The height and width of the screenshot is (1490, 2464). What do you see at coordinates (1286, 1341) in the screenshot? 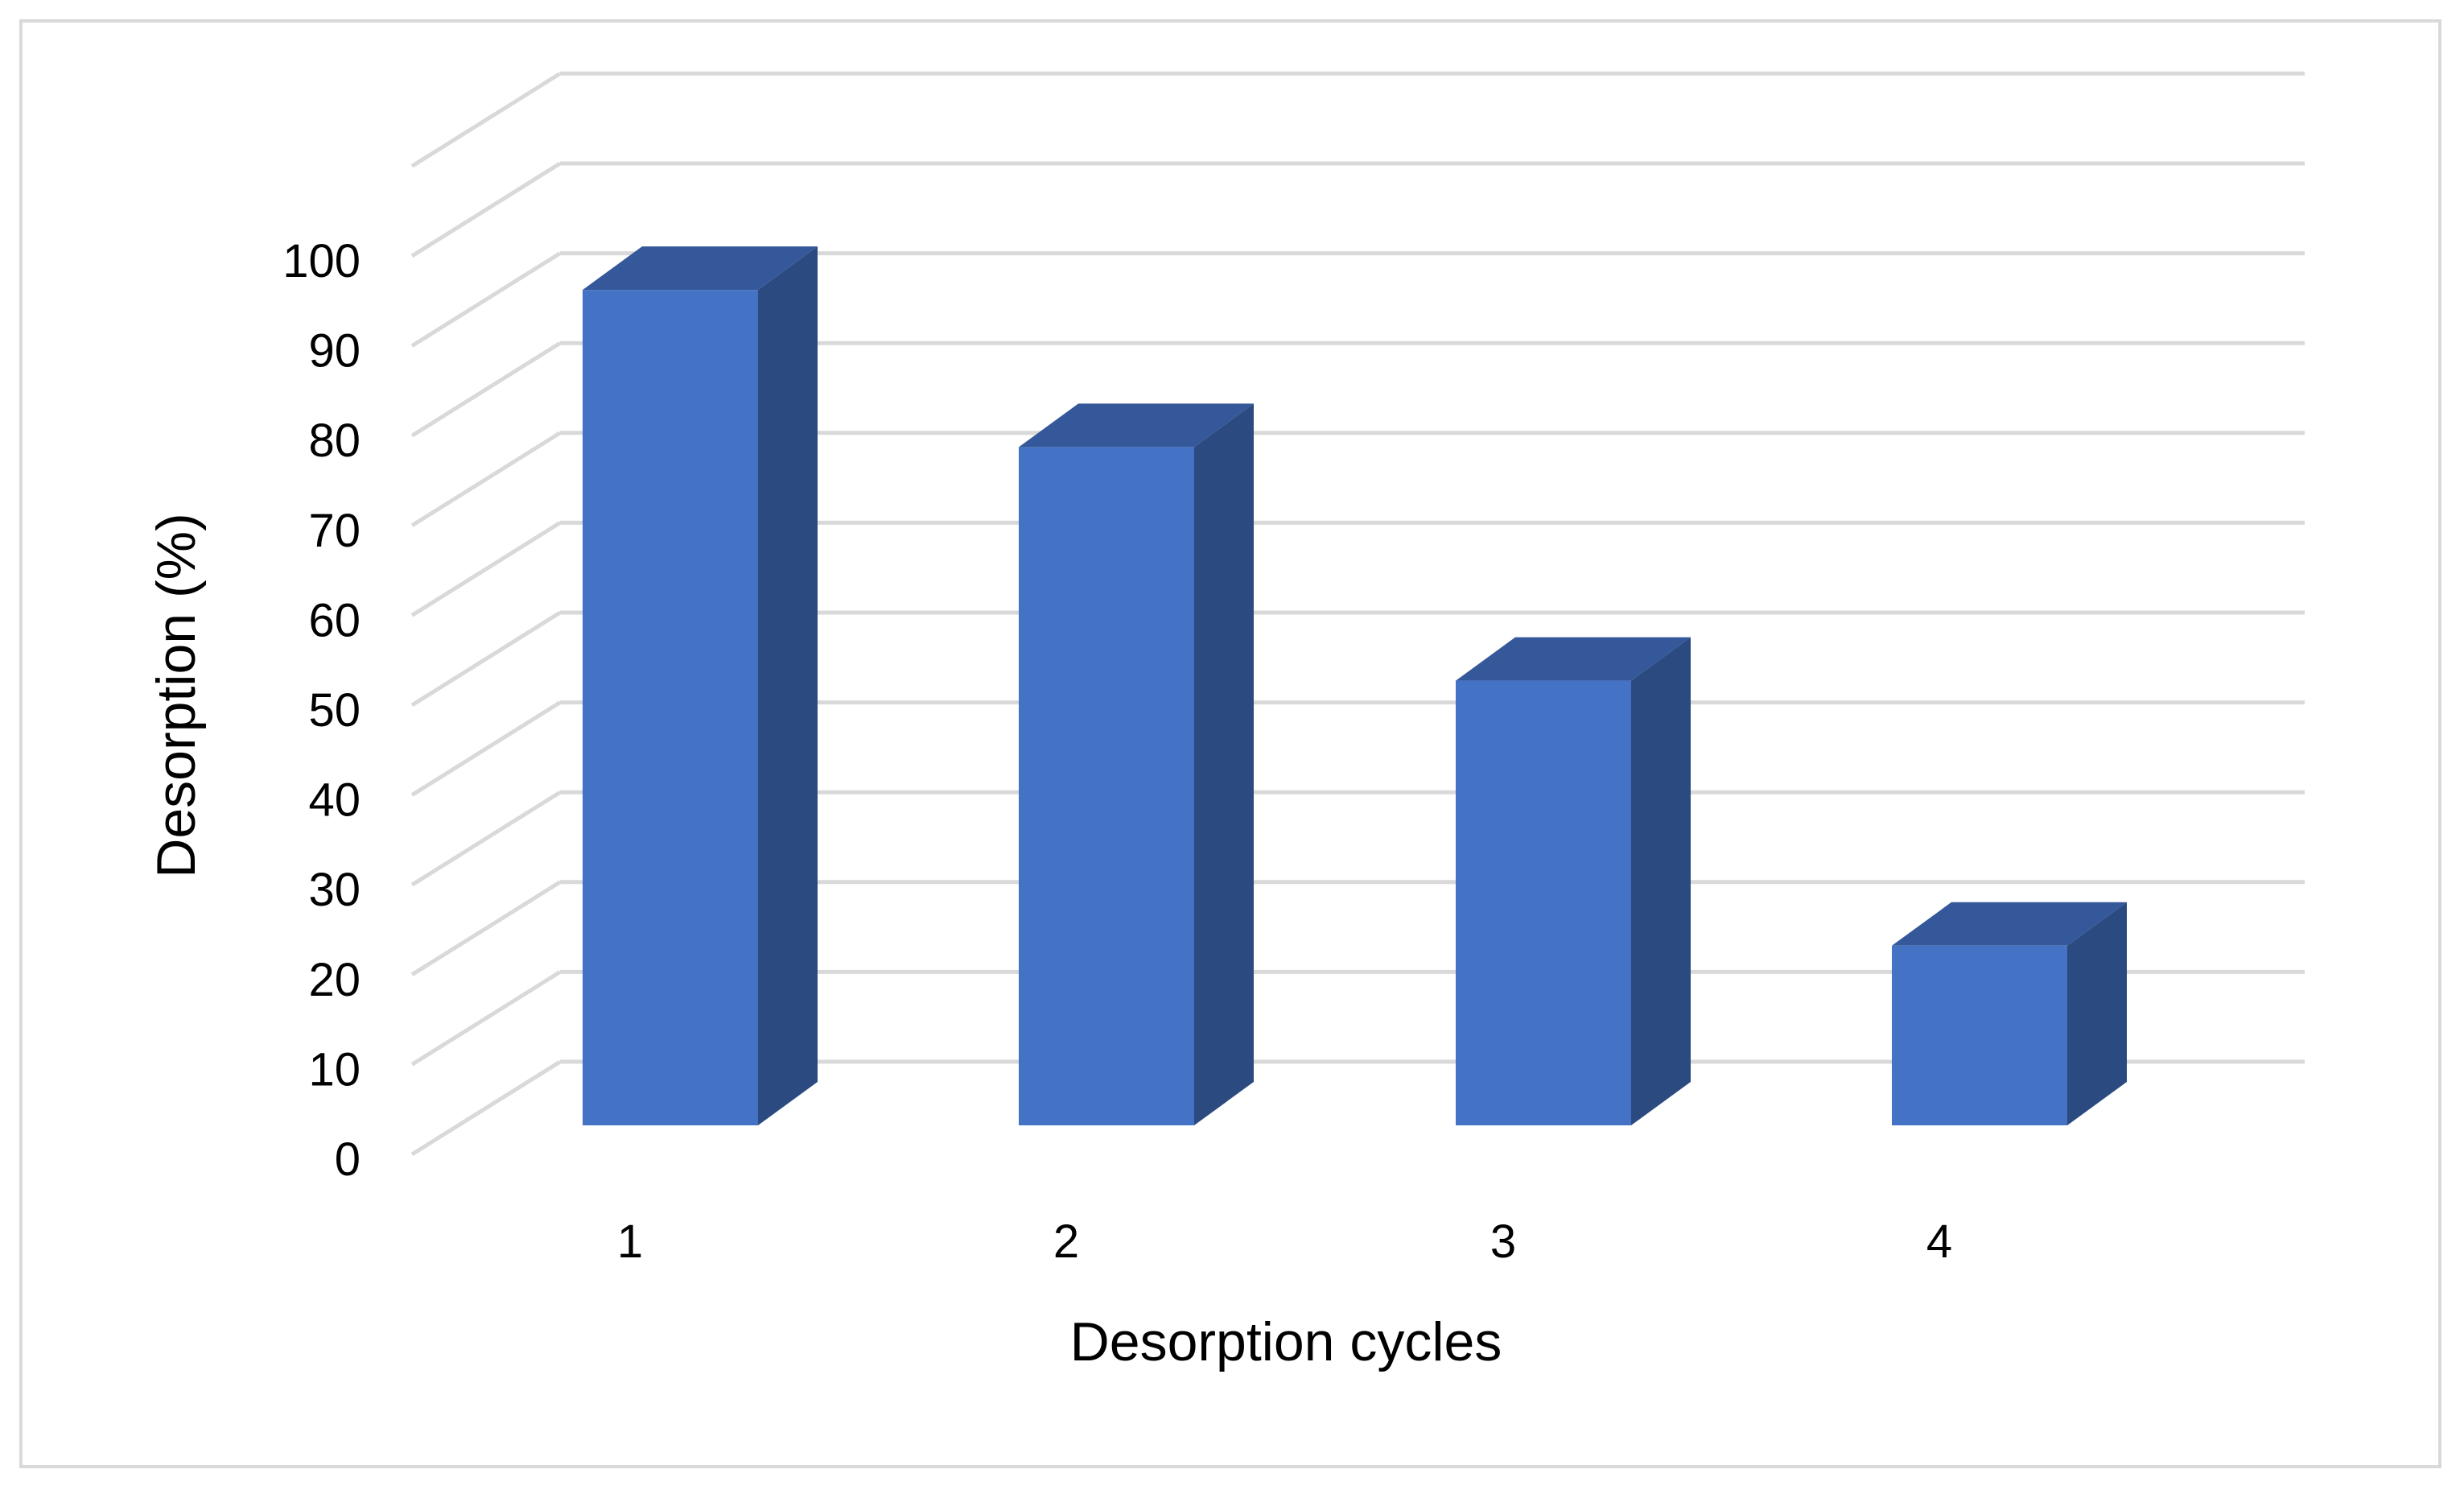
I see `x-axis-title: Desorption cycles` at bounding box center [1286, 1341].